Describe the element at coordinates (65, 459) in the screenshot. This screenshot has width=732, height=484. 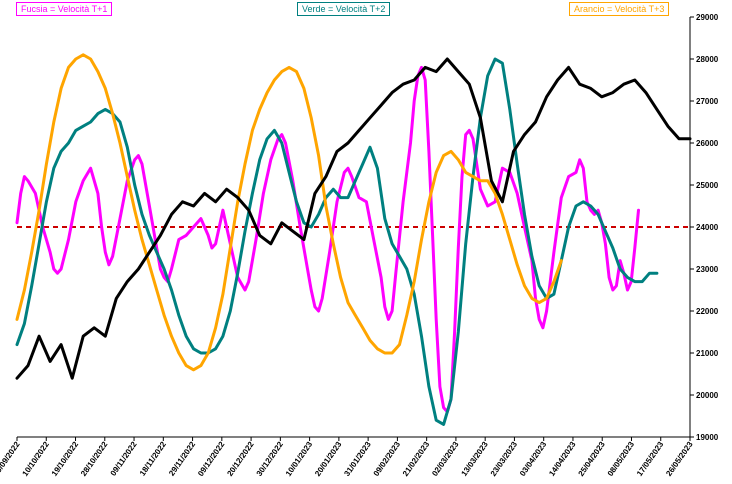
I see `x-tick-label: 19/10/2022` at that location.